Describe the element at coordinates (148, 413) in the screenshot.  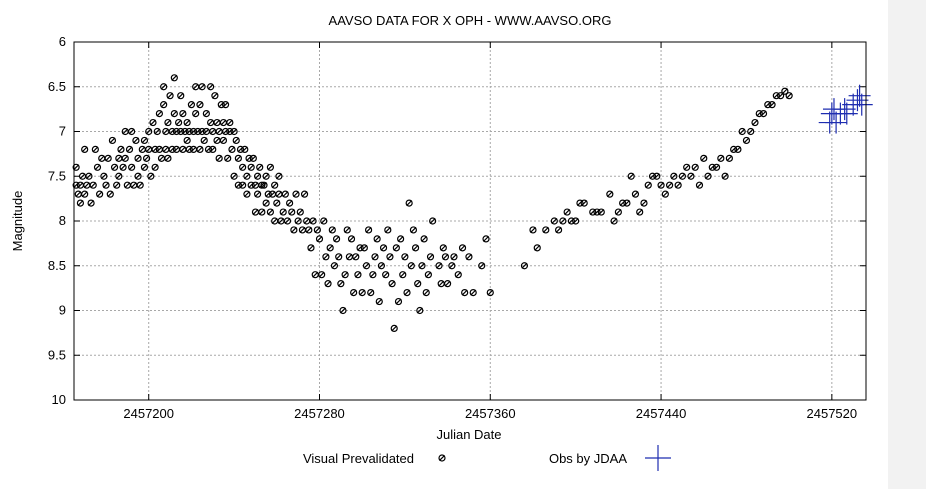
I see `x-tick-label: 2457200` at that location.